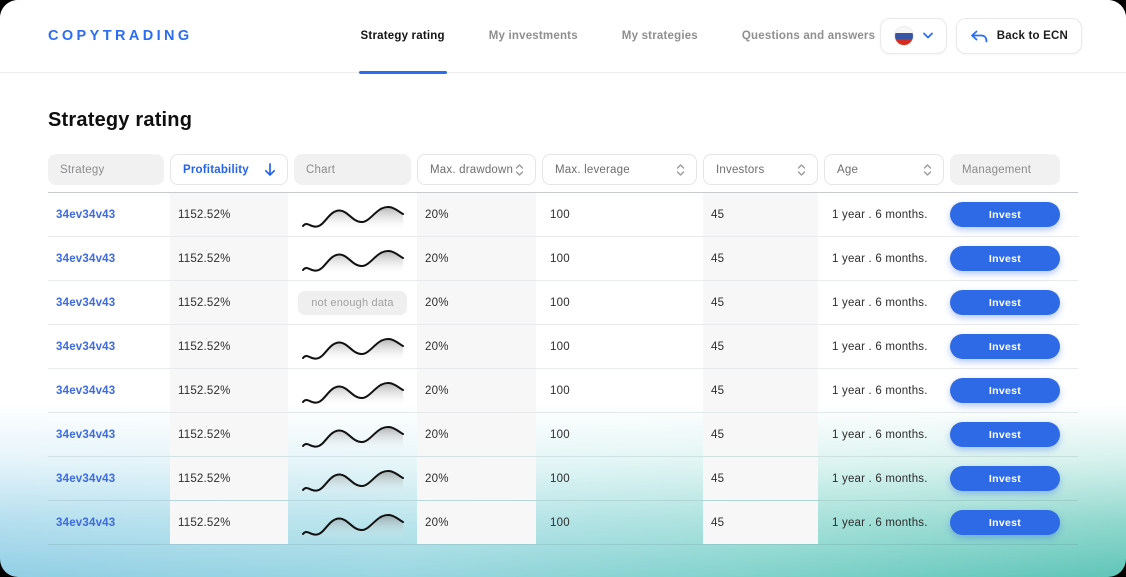  I want to click on language-selector-button, so click(913, 36).